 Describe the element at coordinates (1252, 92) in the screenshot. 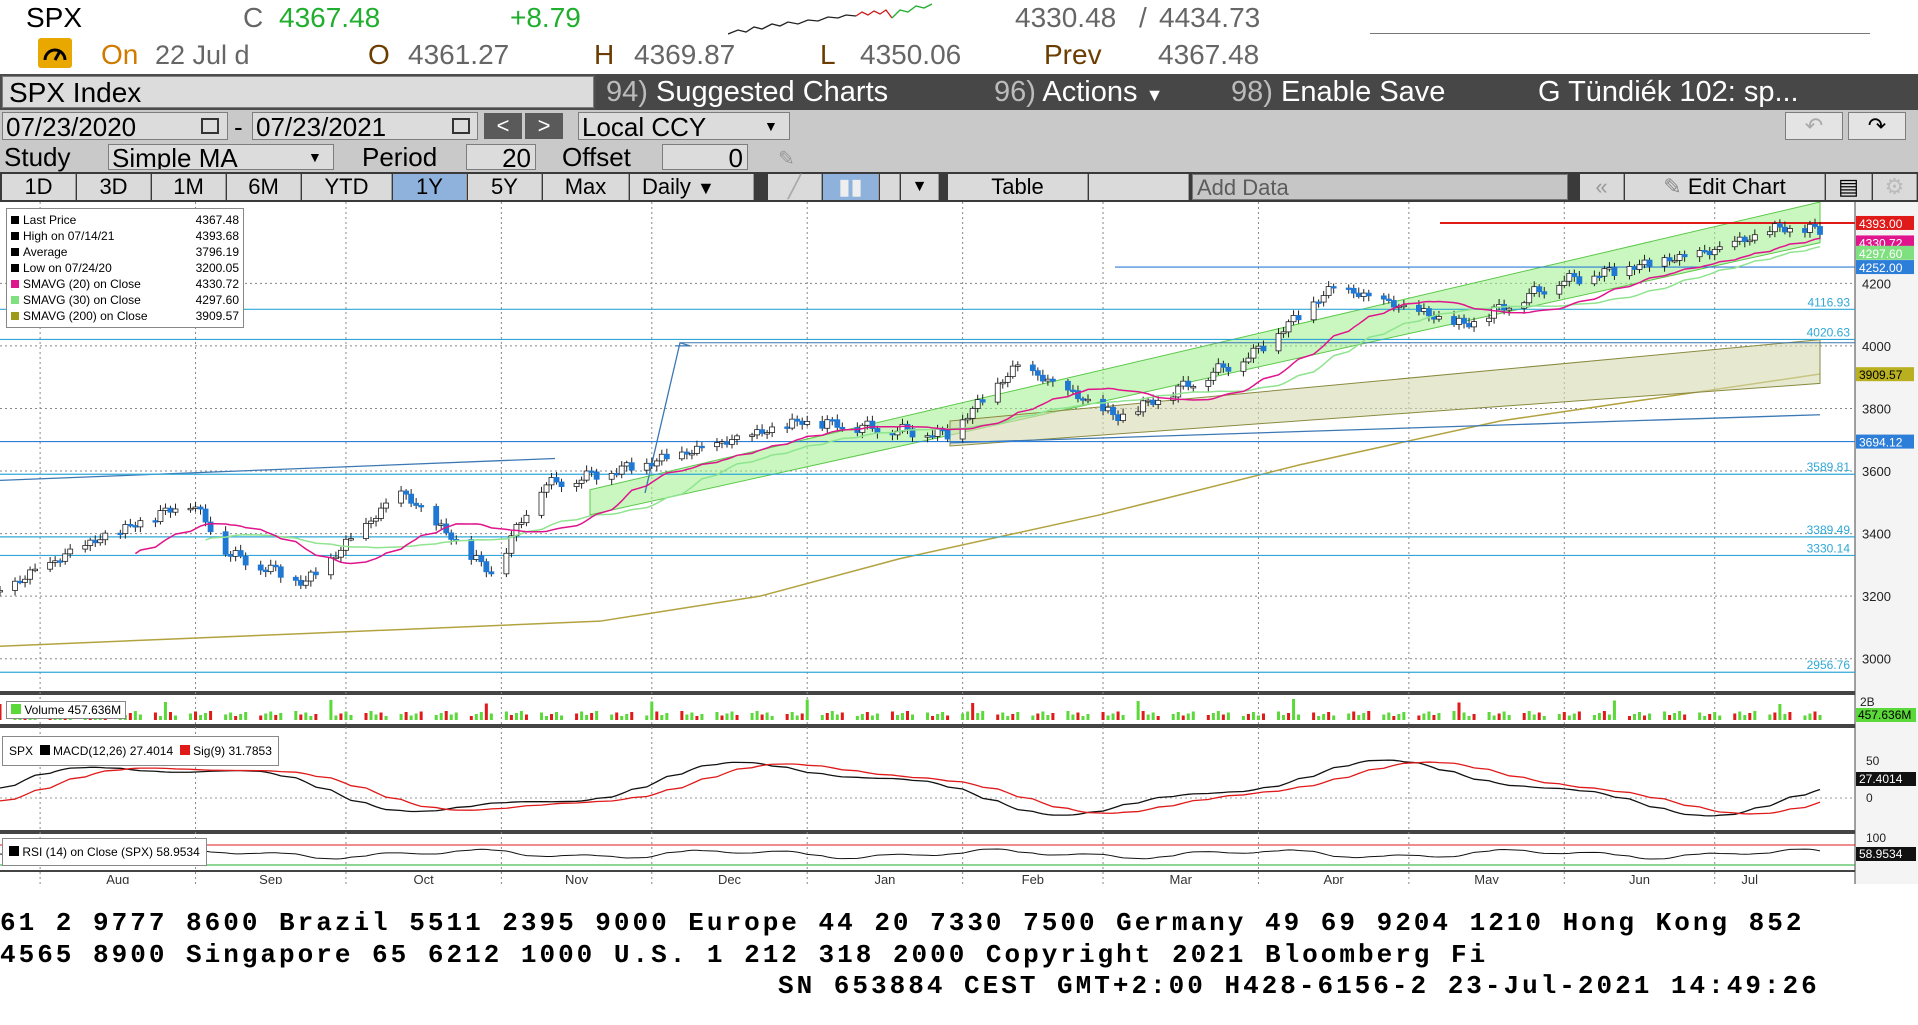

I see `enable-save-num: 98)` at that location.